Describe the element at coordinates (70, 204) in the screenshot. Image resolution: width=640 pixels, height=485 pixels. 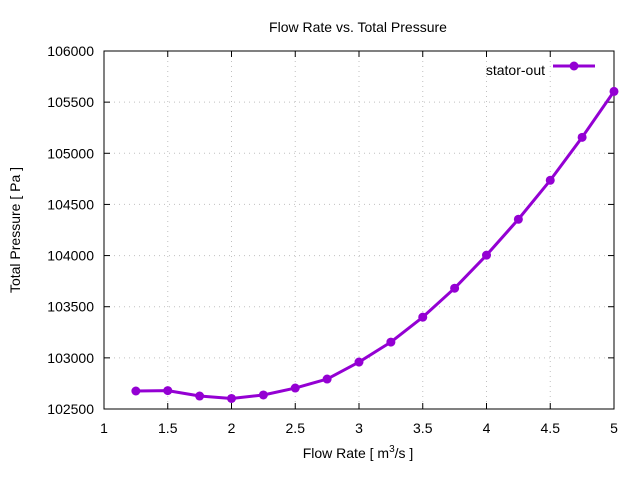
I see `y-tick-label: 104500` at that location.